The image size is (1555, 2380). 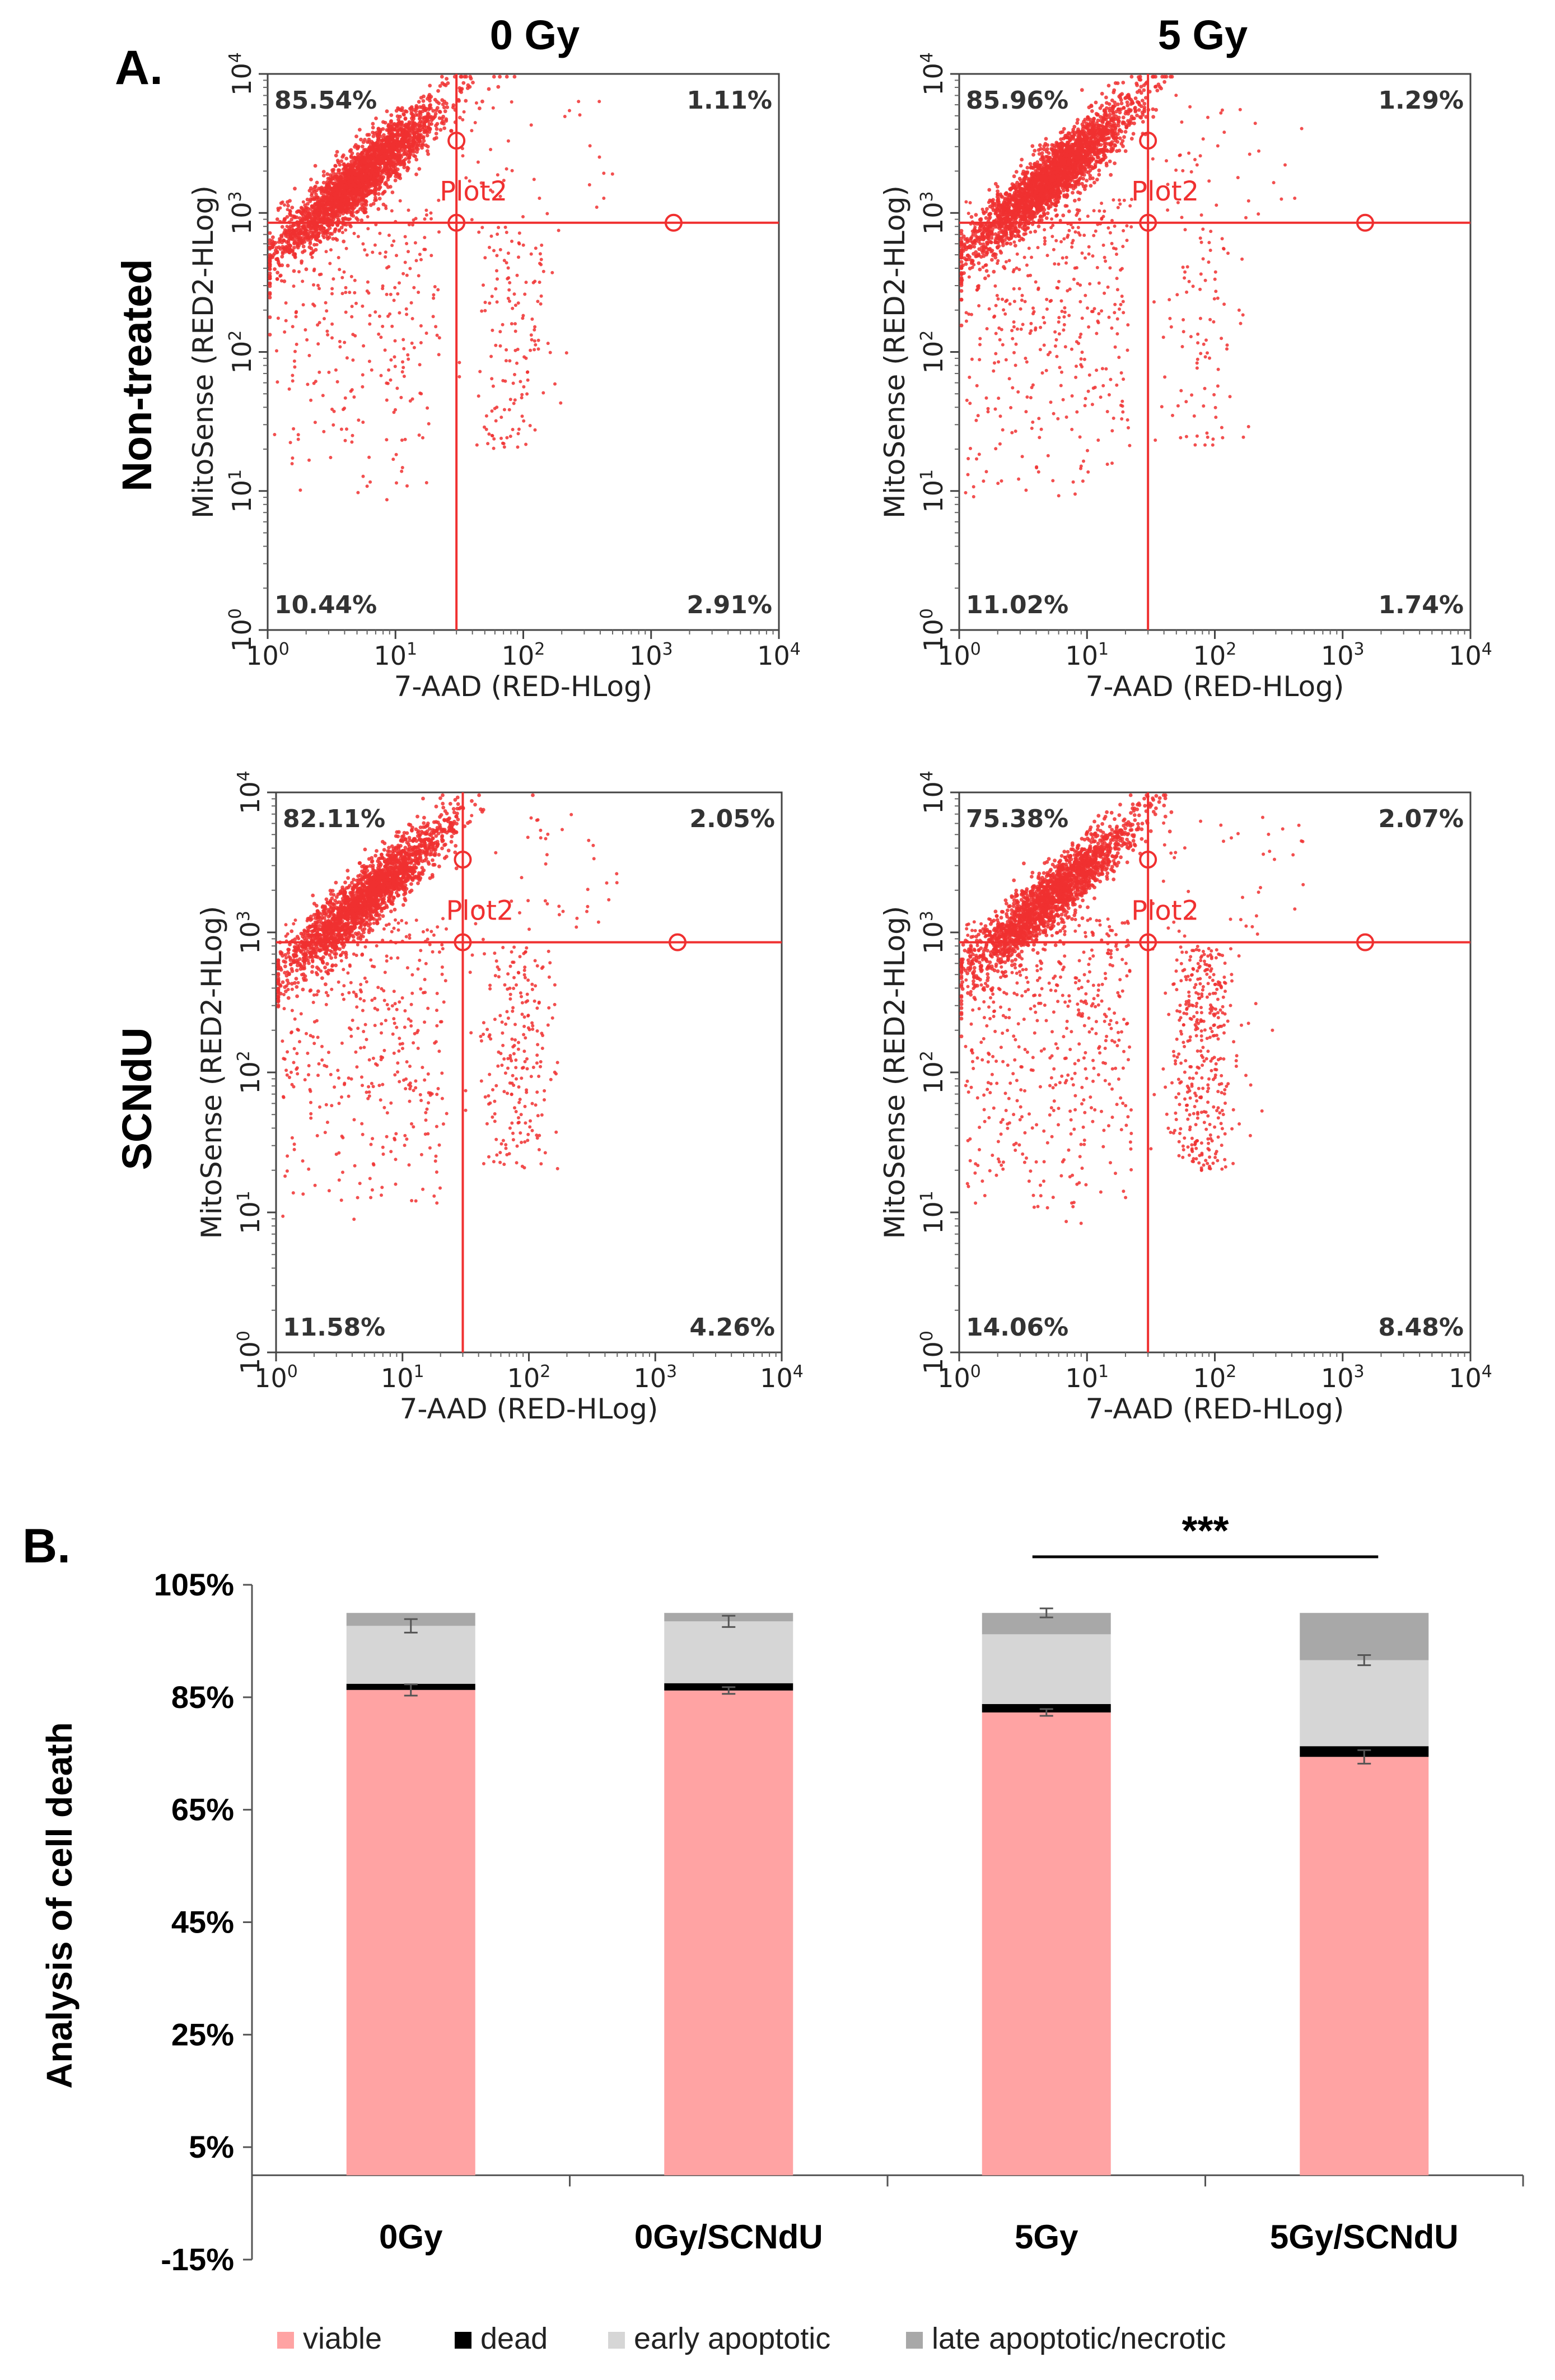 What do you see at coordinates (1421, 605) in the screenshot?
I see `quadrant-lower-right-pct: 1.74%` at bounding box center [1421, 605].